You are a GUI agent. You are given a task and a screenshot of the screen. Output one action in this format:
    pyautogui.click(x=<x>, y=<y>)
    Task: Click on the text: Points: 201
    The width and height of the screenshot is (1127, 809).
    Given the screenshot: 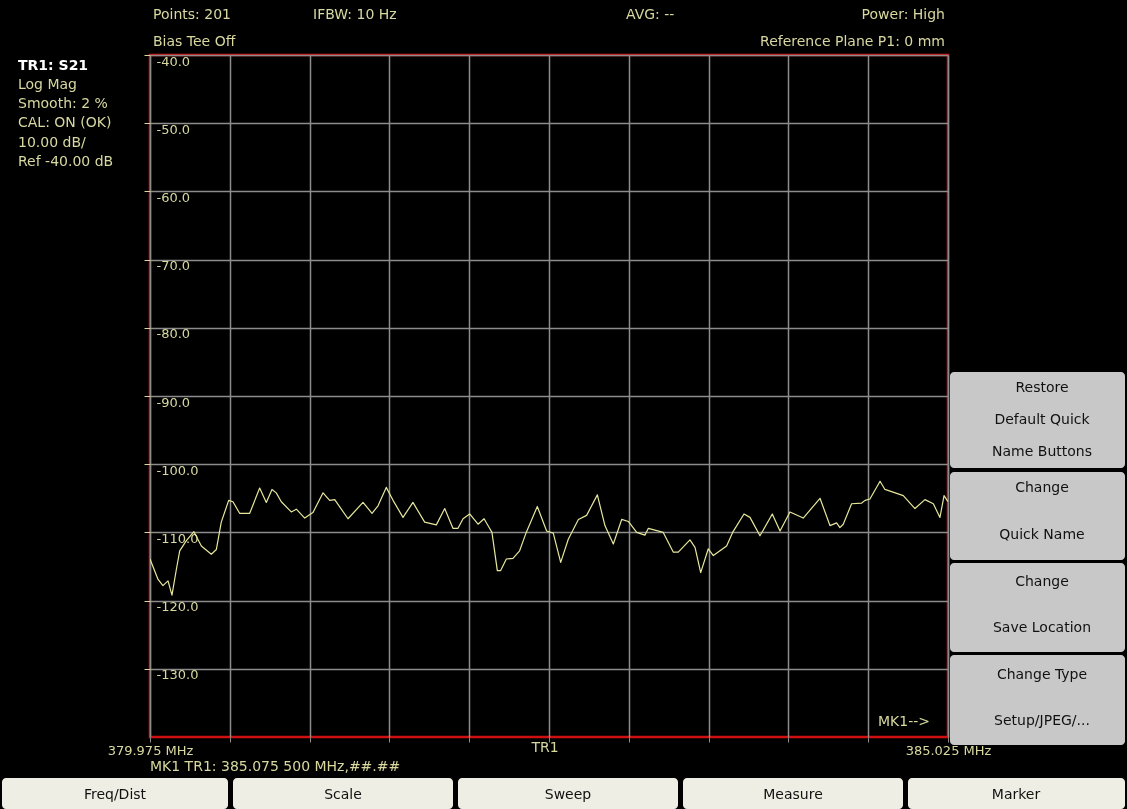 What is the action you would take?
    pyautogui.click(x=192, y=14)
    